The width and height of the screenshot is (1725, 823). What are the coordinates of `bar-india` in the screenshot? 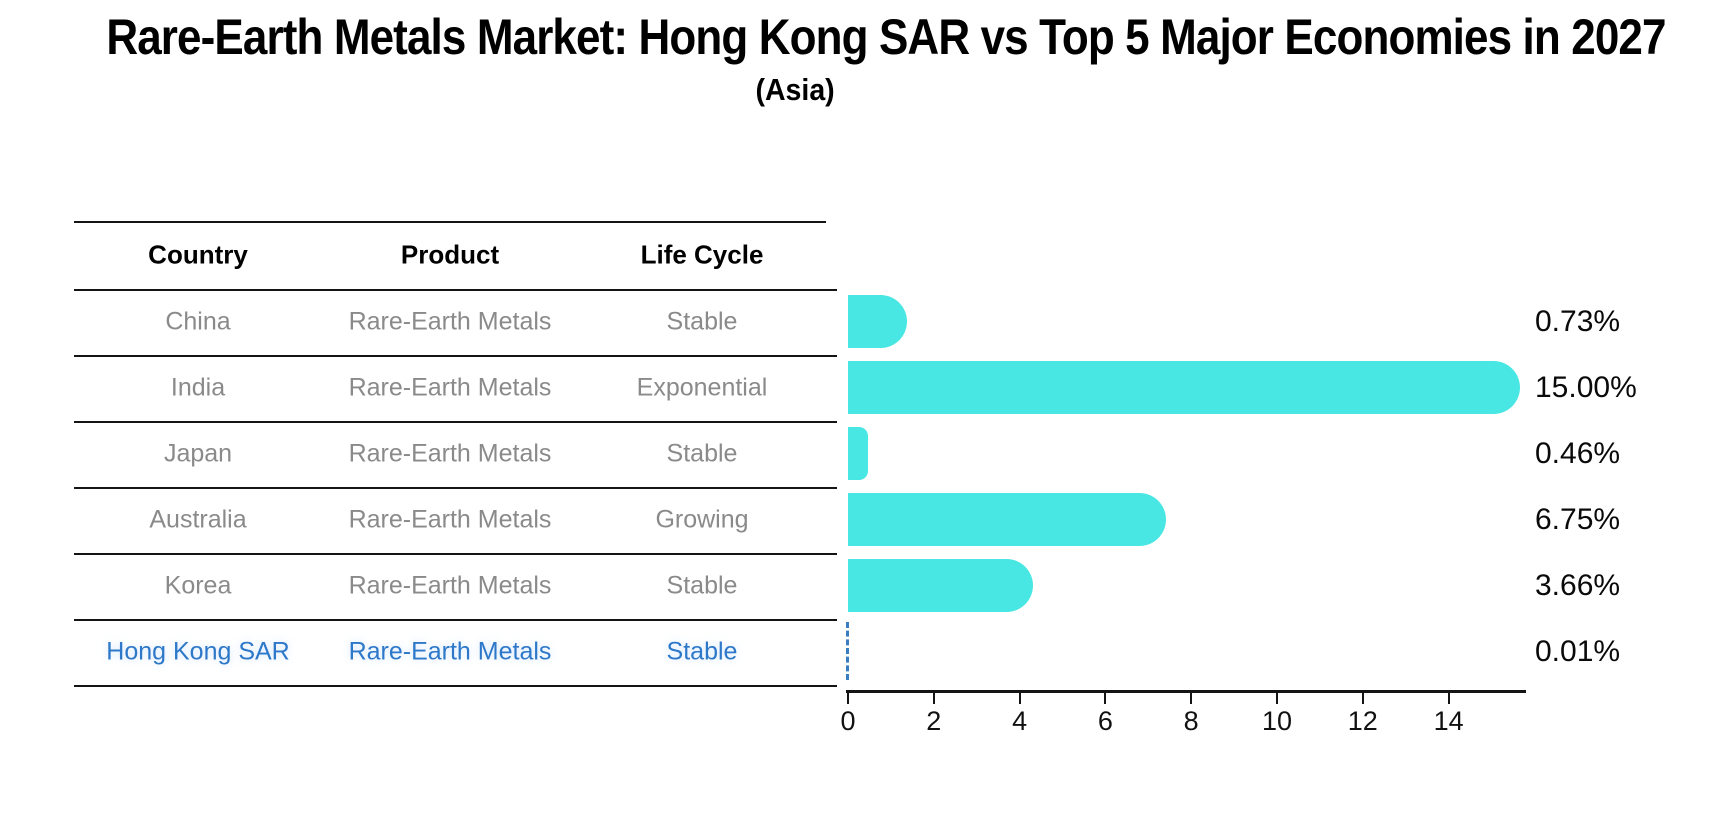 It's located at (1184, 387).